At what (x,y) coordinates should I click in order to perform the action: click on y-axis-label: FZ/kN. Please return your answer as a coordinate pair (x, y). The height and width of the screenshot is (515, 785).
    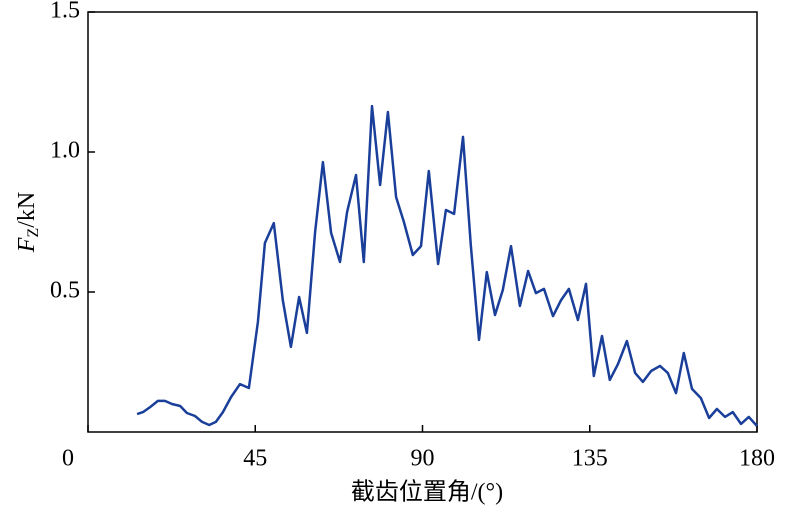
    Looking at the image, I should click on (28, 222).